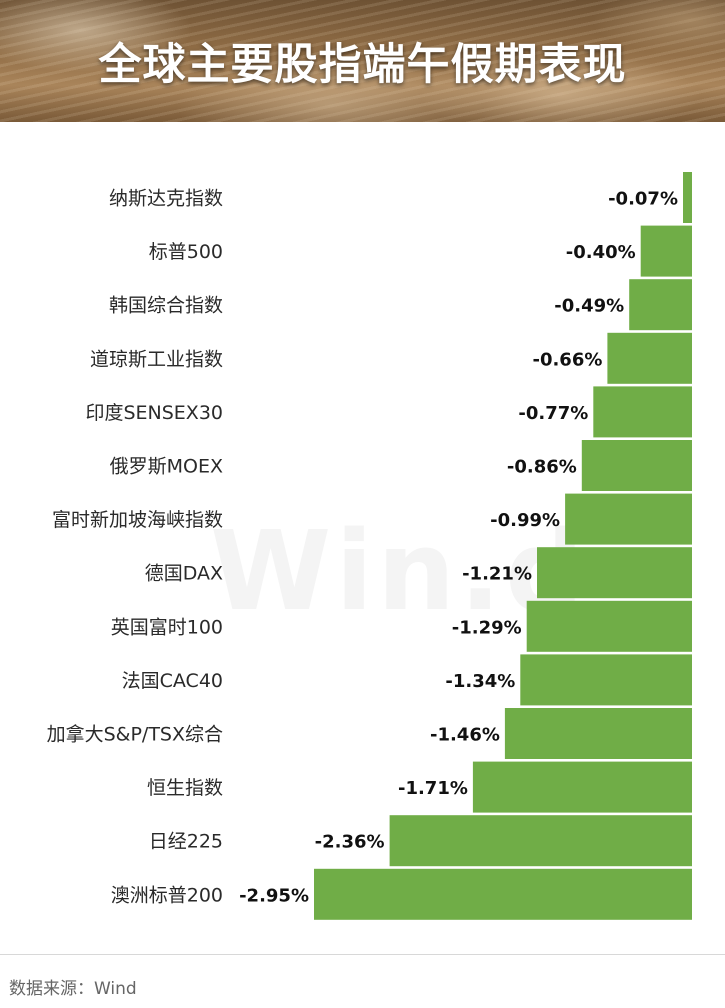 The height and width of the screenshot is (1008, 725). I want to click on value-label: -1.34%, so click(480, 681).